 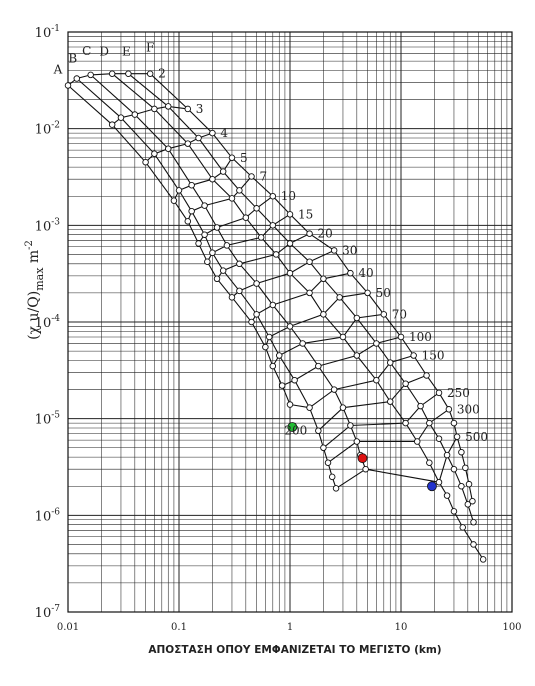 What do you see at coordinates (349, 250) in the screenshot?
I see `height-label: 30` at bounding box center [349, 250].